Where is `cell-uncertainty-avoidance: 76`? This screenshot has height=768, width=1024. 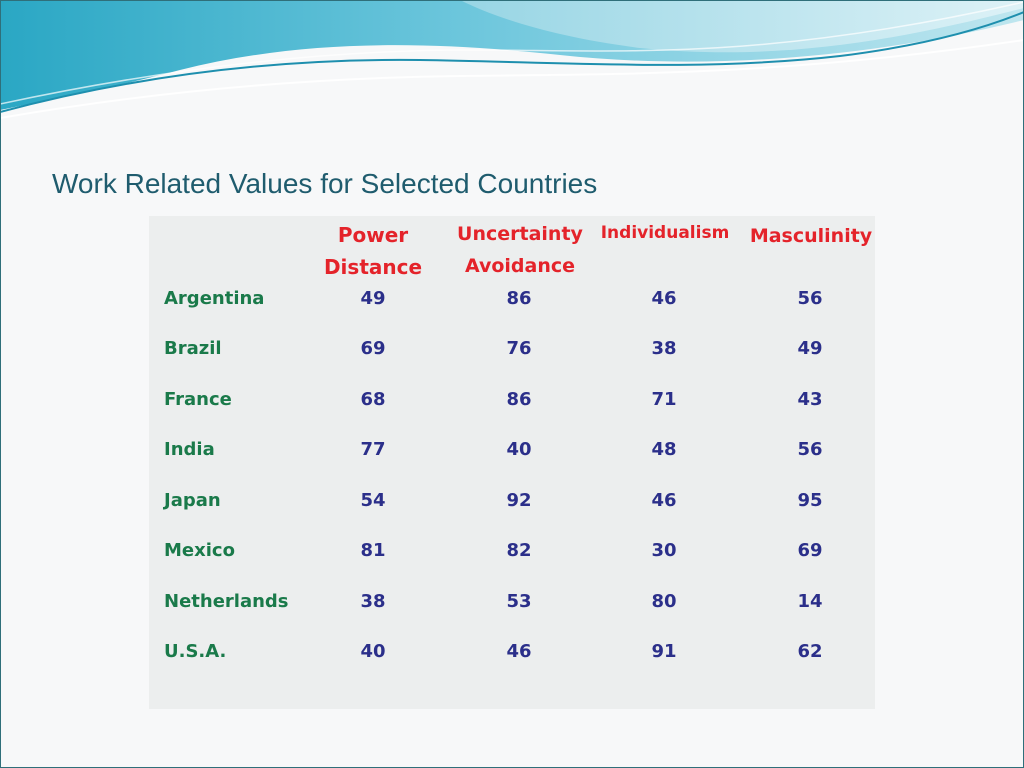
cell-uncertainty-avoidance: 76 is located at coordinates (519, 348).